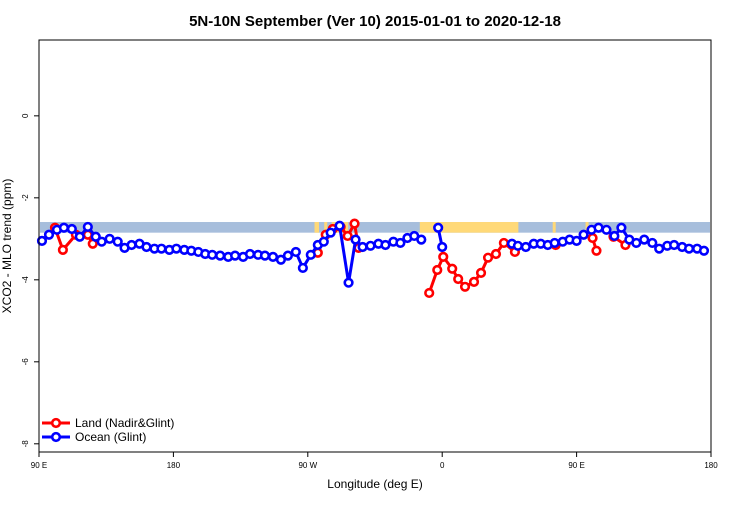 The width and height of the screenshot is (750, 505). Describe the element at coordinates (25, 280) in the screenshot. I see `y-tick-label: -4` at that location.